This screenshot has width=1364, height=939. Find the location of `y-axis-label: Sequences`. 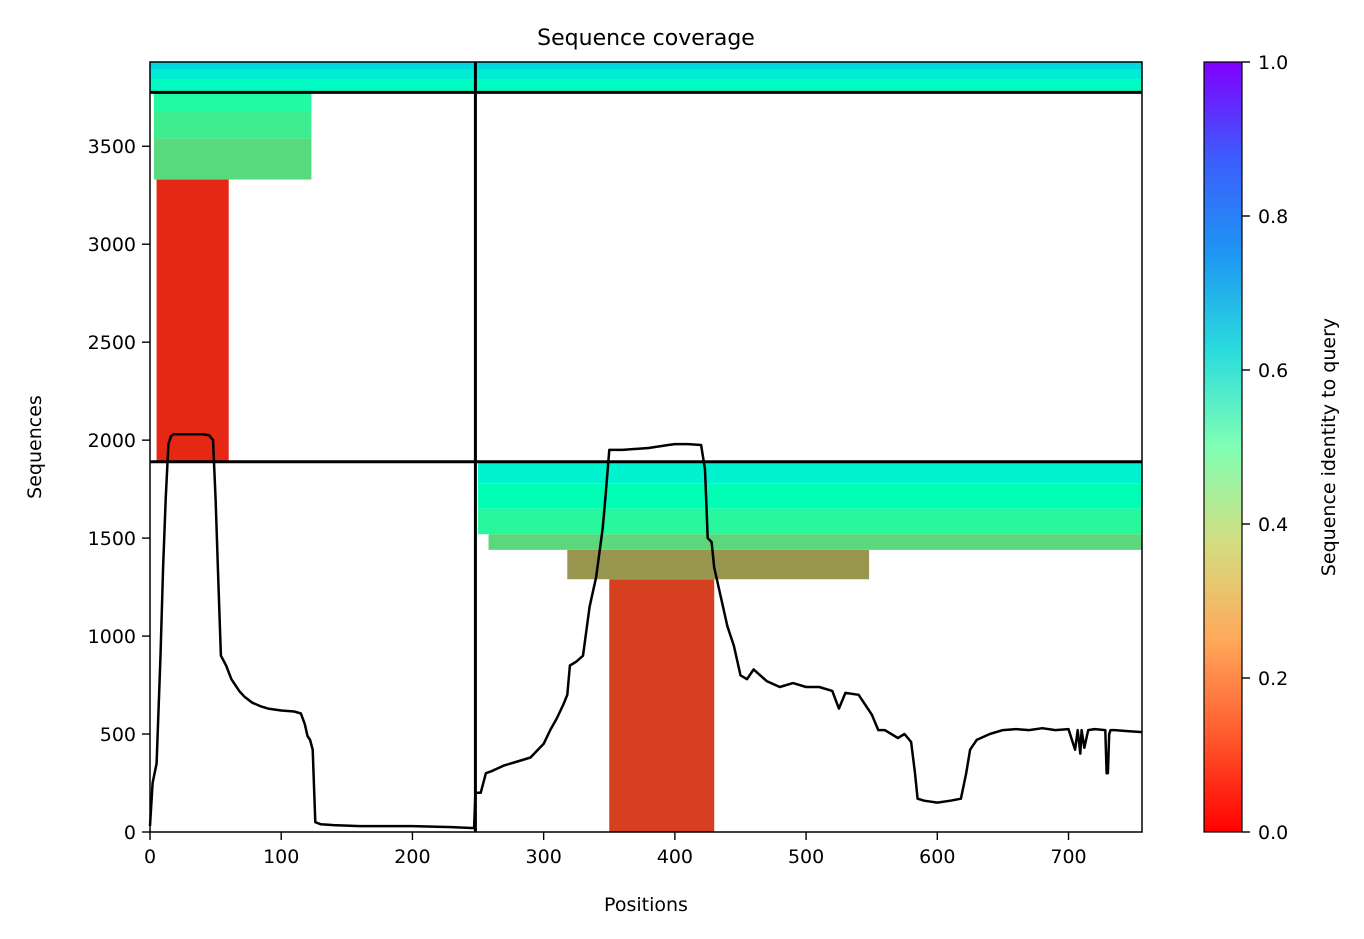

y-axis-label: Sequences is located at coordinates (35, 447).